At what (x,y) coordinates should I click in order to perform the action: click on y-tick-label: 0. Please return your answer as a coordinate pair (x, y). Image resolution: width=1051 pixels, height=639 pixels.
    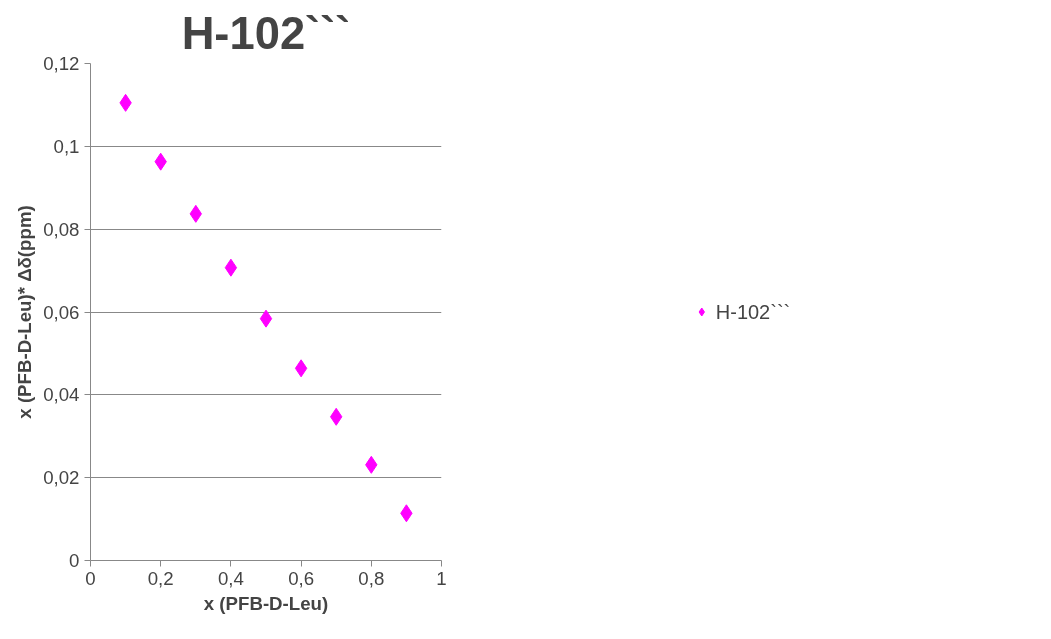
    Looking at the image, I should click on (74, 560).